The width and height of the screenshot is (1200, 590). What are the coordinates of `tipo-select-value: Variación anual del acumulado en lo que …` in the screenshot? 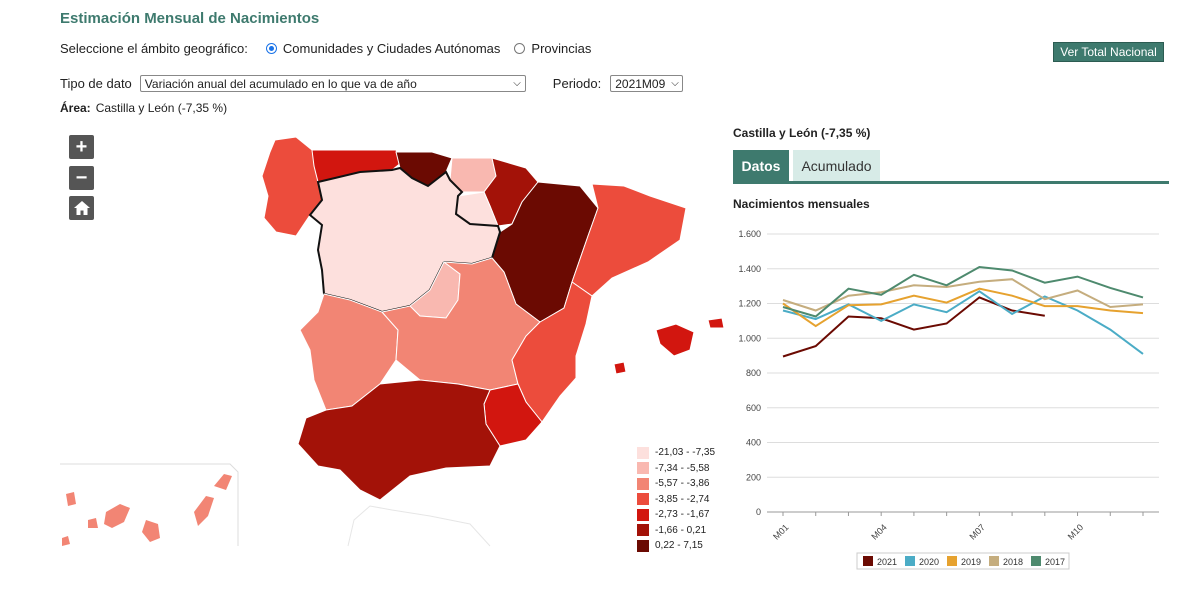 It's located at (280, 83).